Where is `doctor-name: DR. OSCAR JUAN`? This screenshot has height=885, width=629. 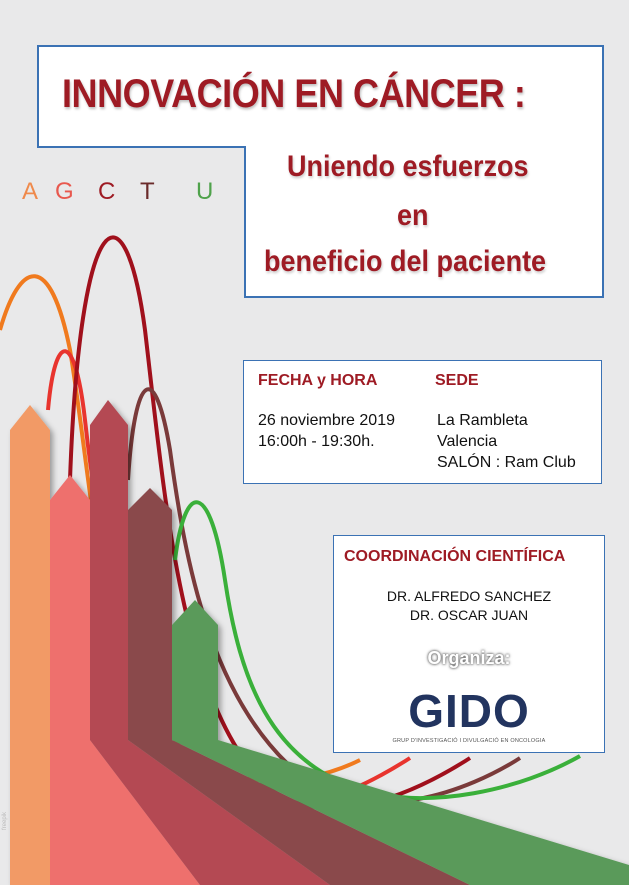
doctor-name: DR. OSCAR JUAN is located at coordinates (469, 615).